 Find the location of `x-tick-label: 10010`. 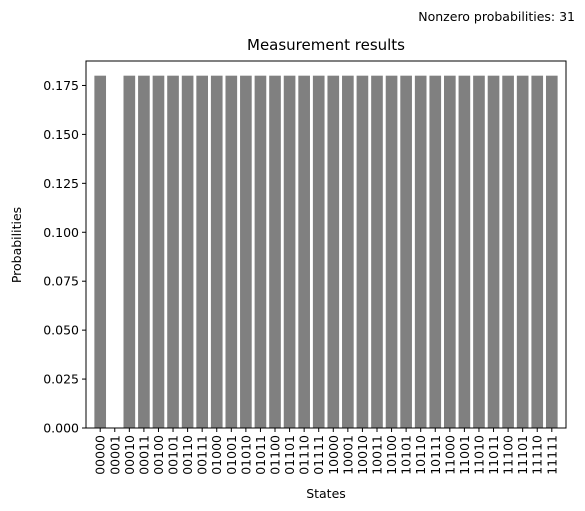

x-tick-label: 10010 is located at coordinates (362, 455).